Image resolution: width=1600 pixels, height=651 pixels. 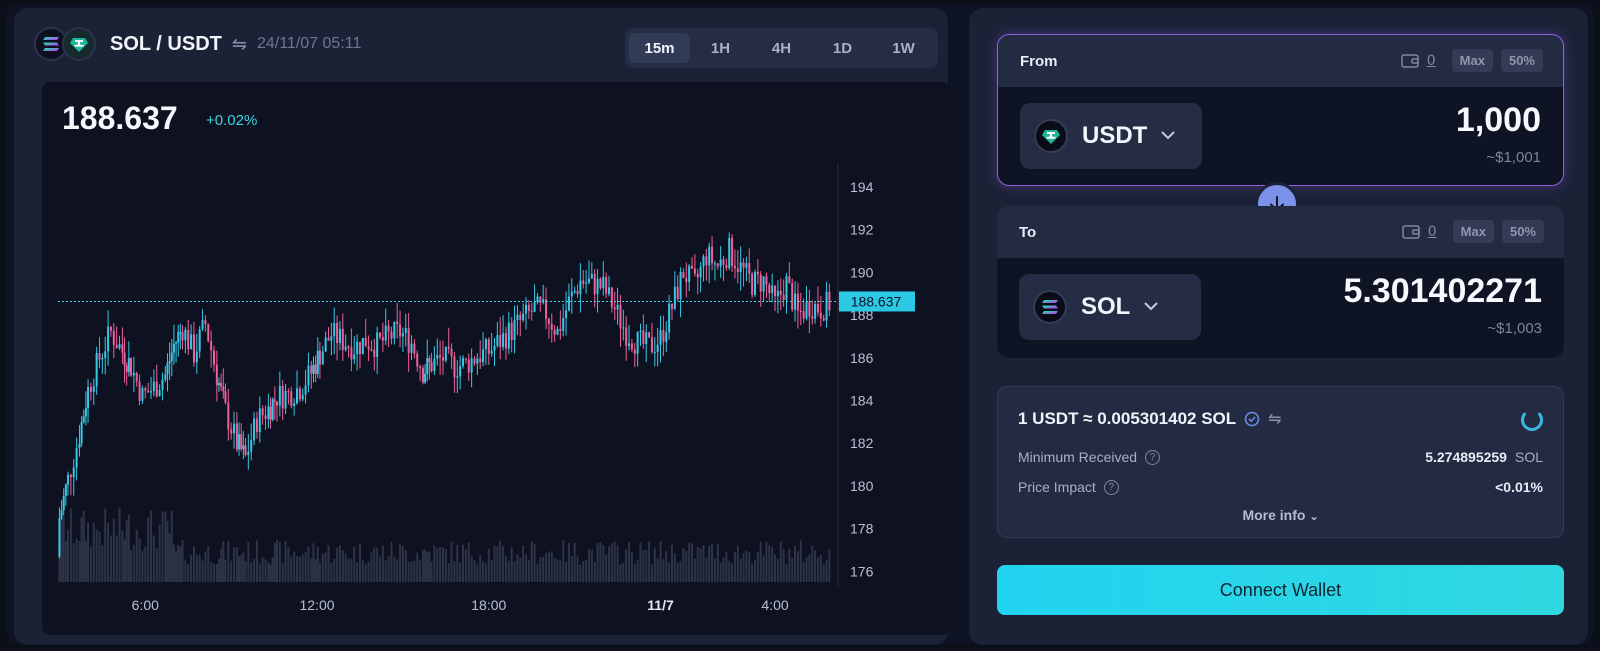 What do you see at coordinates (862, 272) in the screenshot?
I see `y-tick-label: 190` at bounding box center [862, 272].